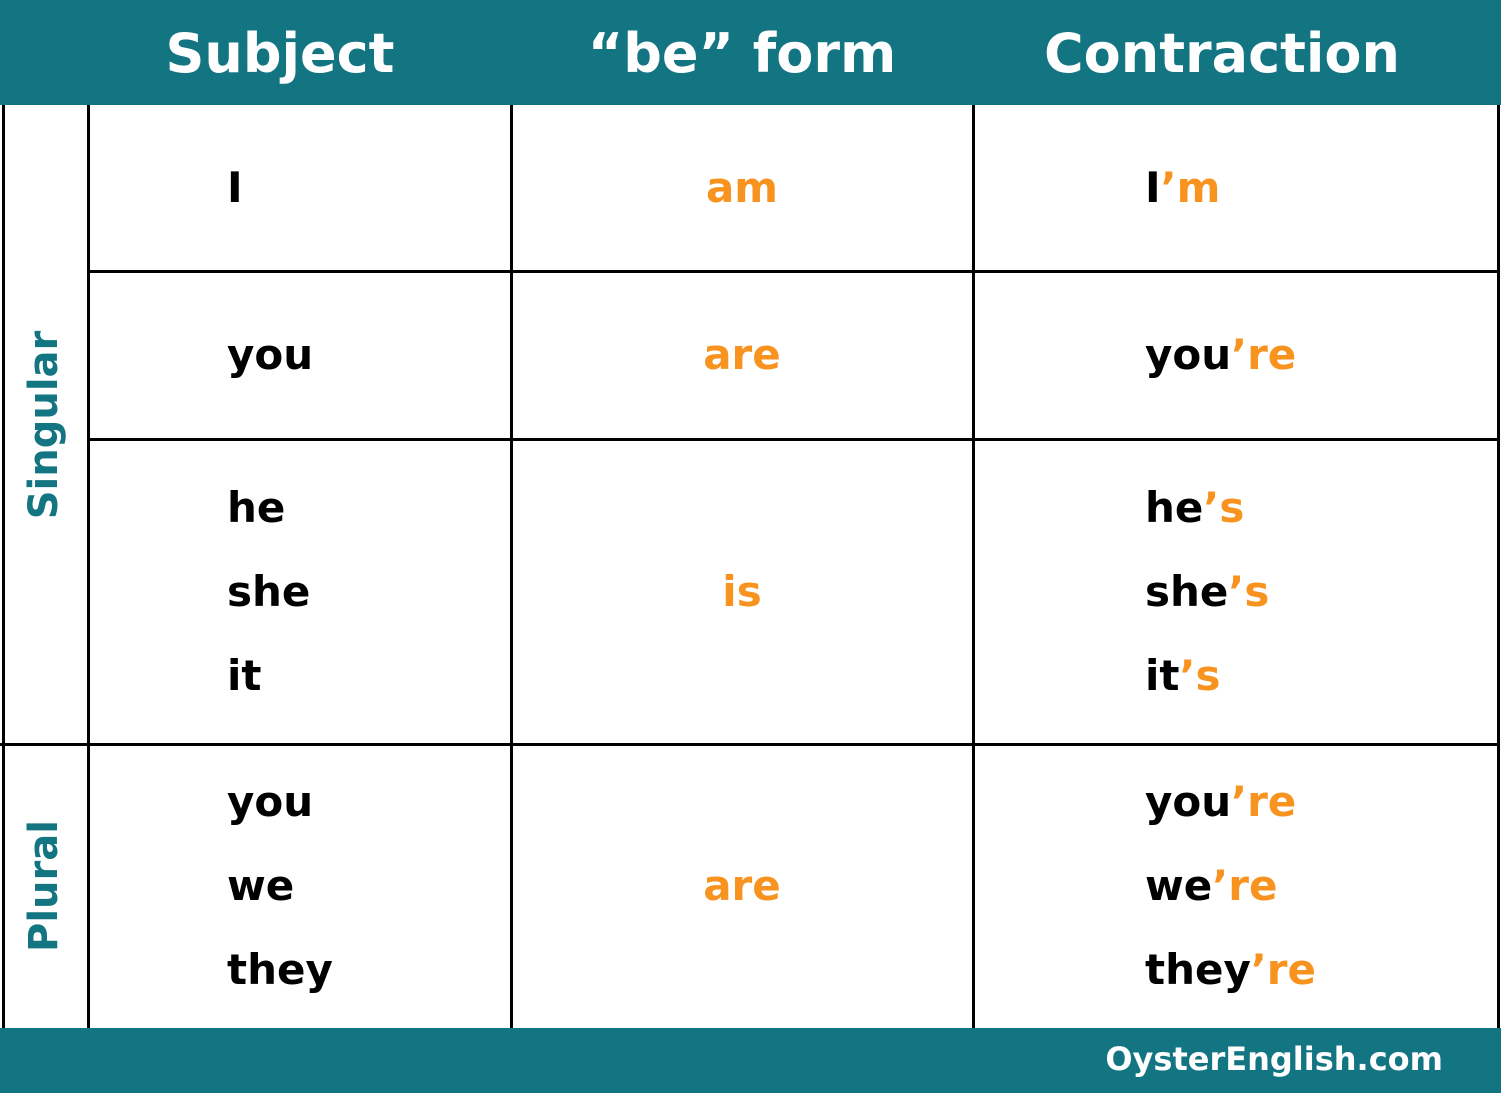 The height and width of the screenshot is (1093, 1501). I want to click on contraction-base: he, so click(1174, 507).